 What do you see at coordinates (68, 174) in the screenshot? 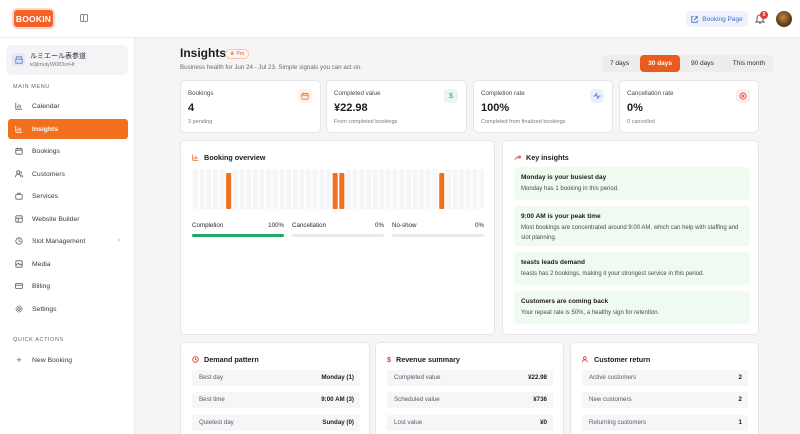
I see `sidebar-item-customers: Customers` at bounding box center [68, 174].